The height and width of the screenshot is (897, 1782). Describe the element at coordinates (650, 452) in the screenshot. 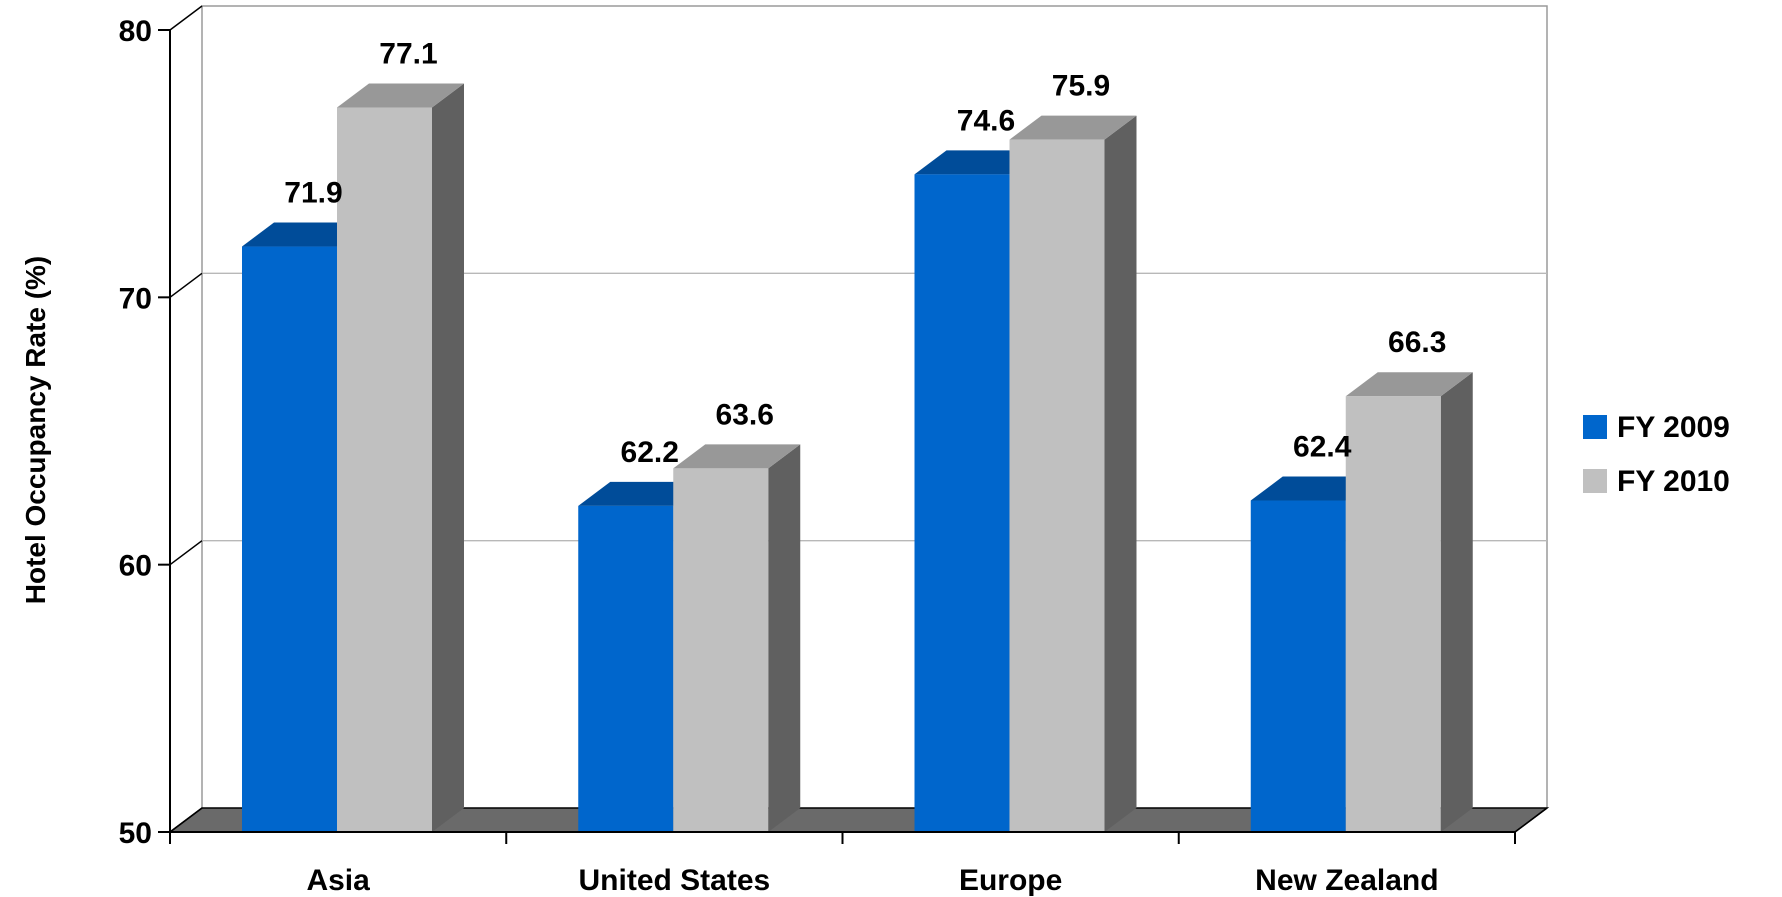

I see `data-label: 62.2` at that location.